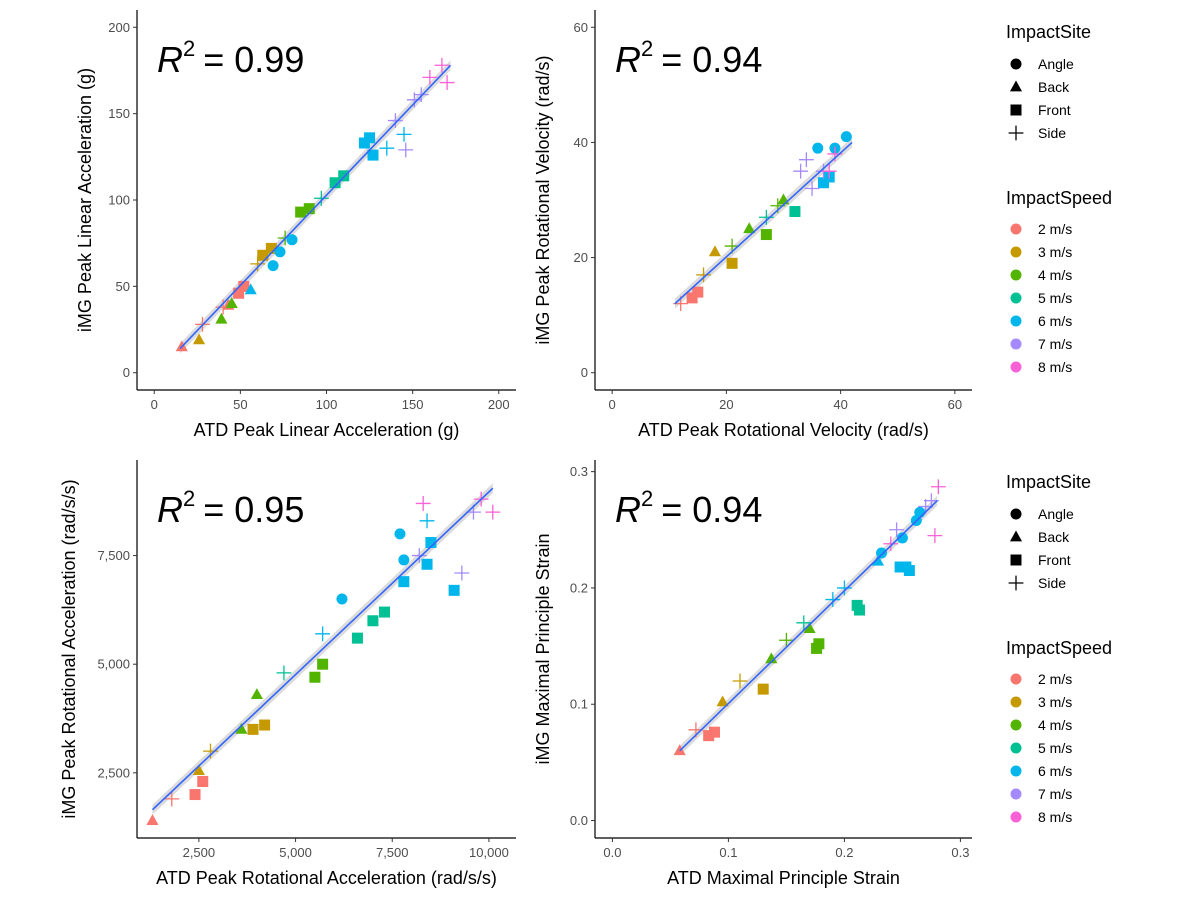 This screenshot has width=1200, height=900. Describe the element at coordinates (113, 772) in the screenshot. I see `y-tick-label: 2,500` at that location.